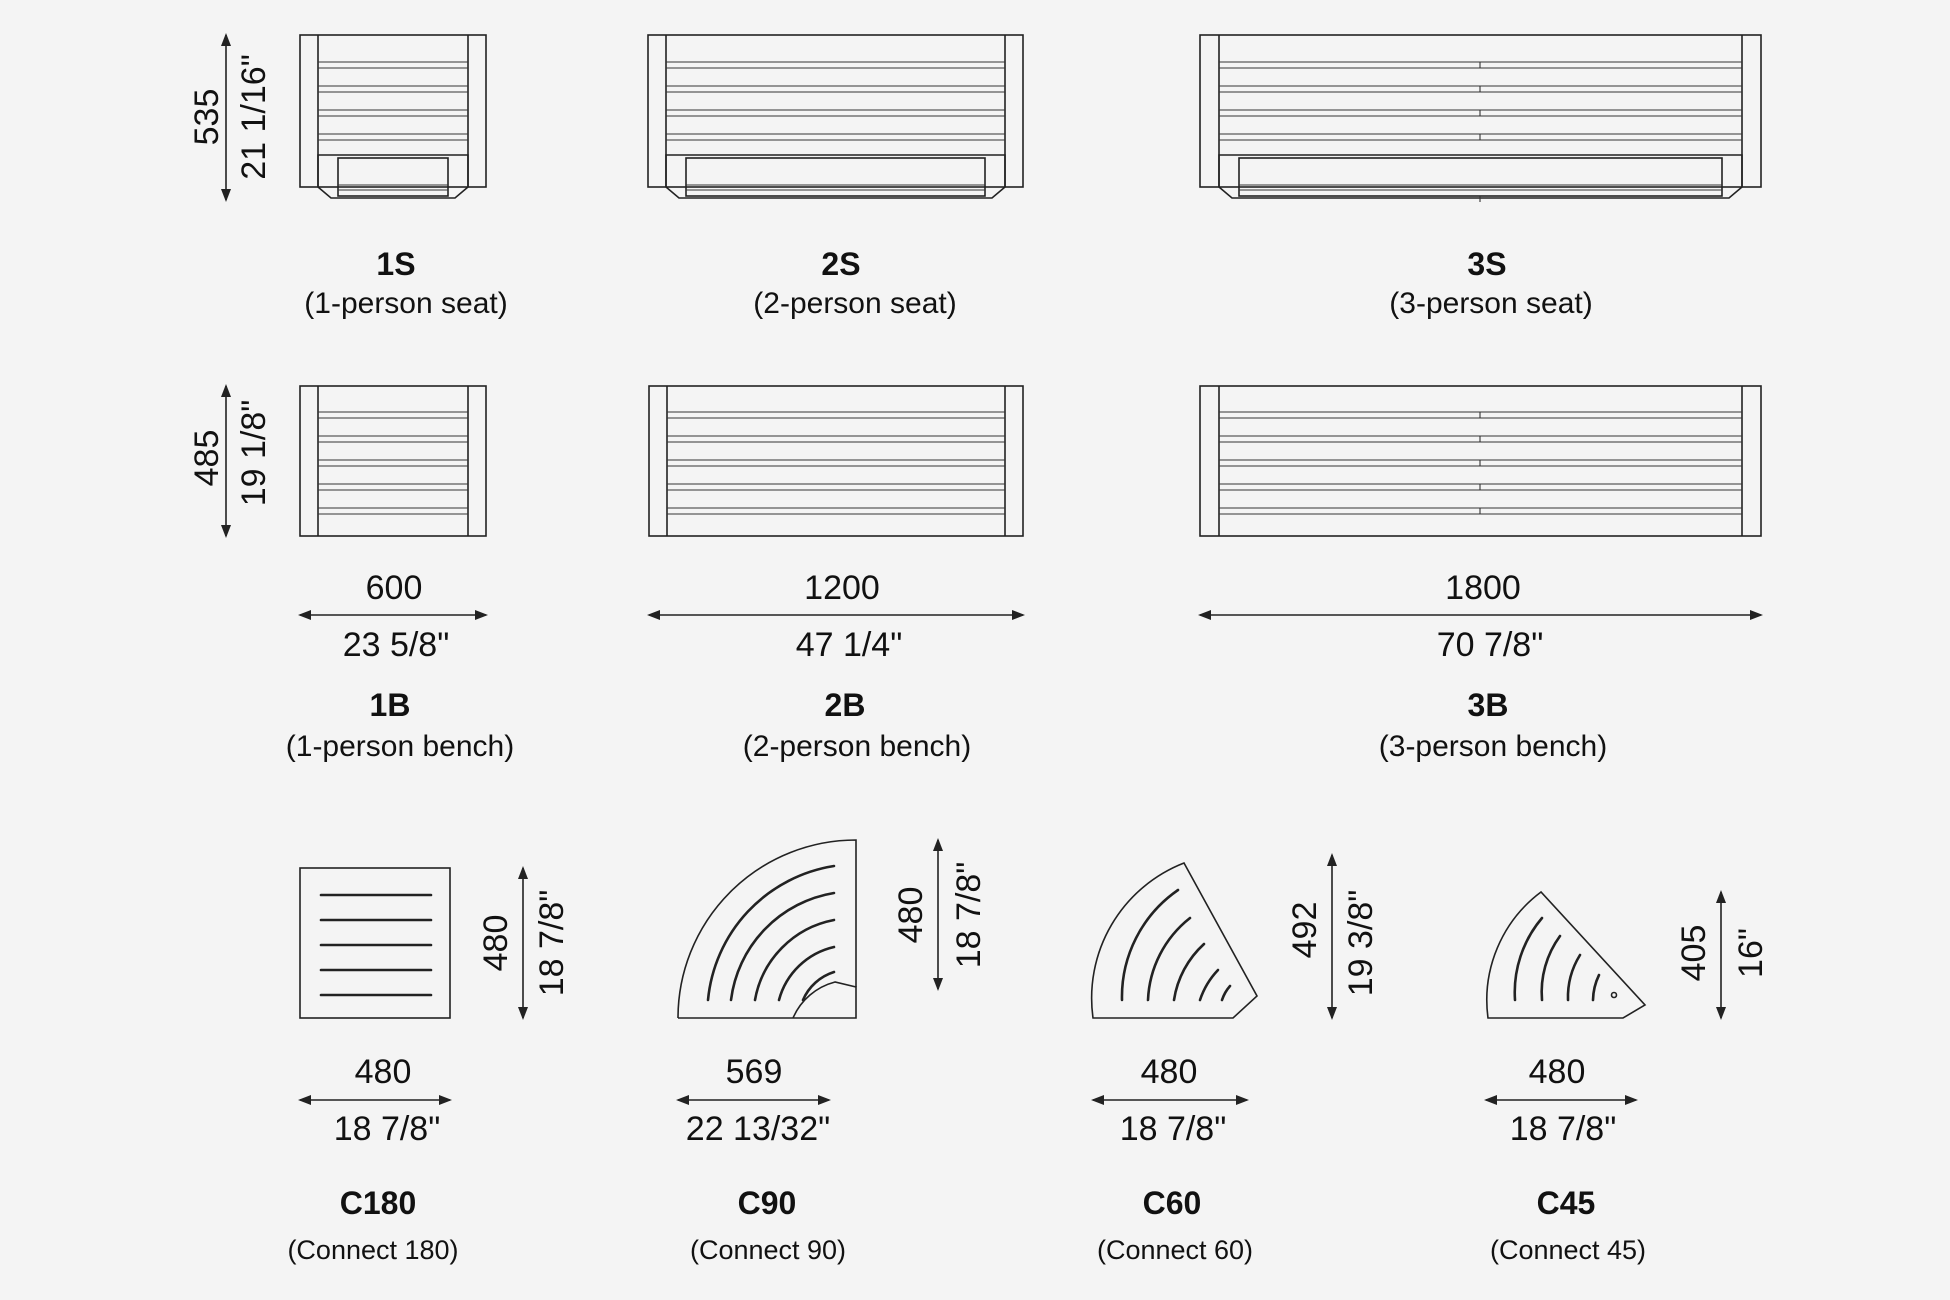  I want to click on connector-c60-height-dimension: 492 19 3/8", so click(1333, 936).